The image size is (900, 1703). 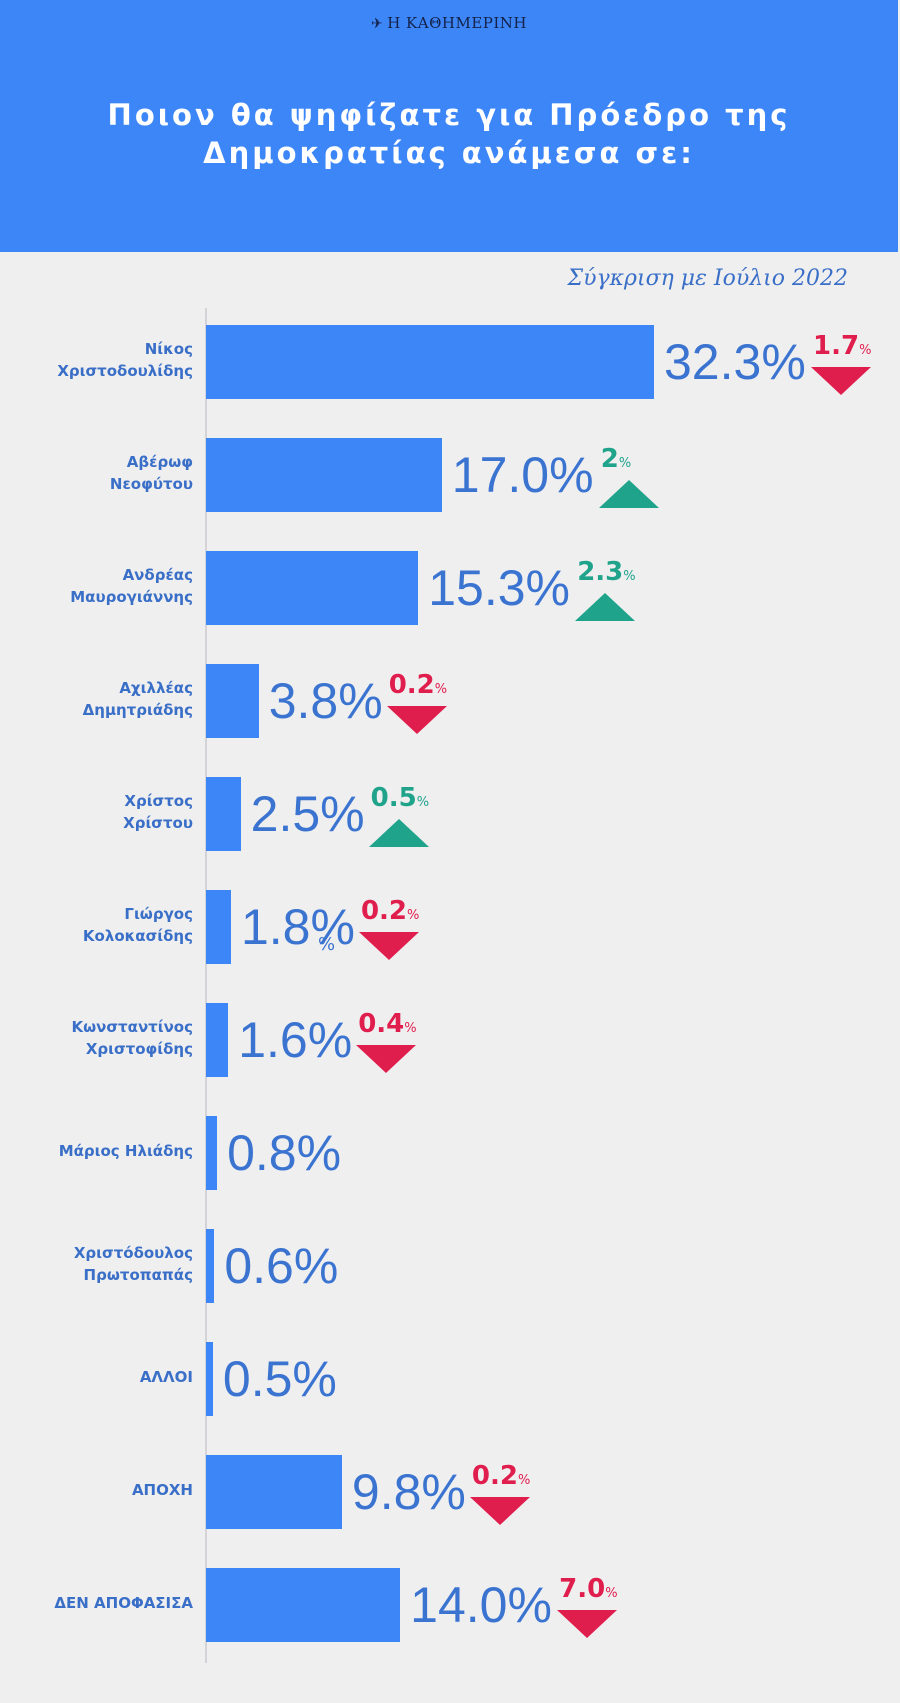 What do you see at coordinates (295, 1040) in the screenshot?
I see `bar-value-label: 1.6%` at bounding box center [295, 1040].